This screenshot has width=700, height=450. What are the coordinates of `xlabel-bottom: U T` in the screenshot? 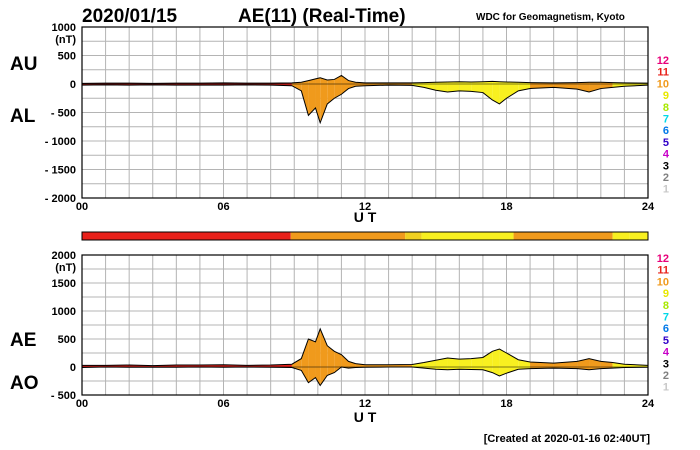 It's located at (365, 417).